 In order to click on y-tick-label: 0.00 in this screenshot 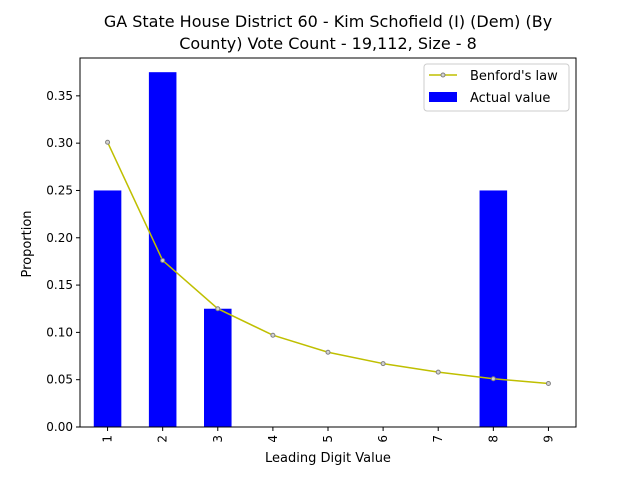, I will do `click(59, 427)`.